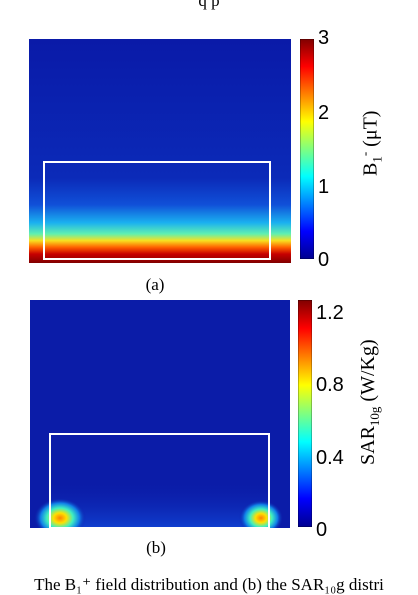 This screenshot has height=595, width=418. I want to click on colorbar-a-label-sup: -, so click(364, 154).